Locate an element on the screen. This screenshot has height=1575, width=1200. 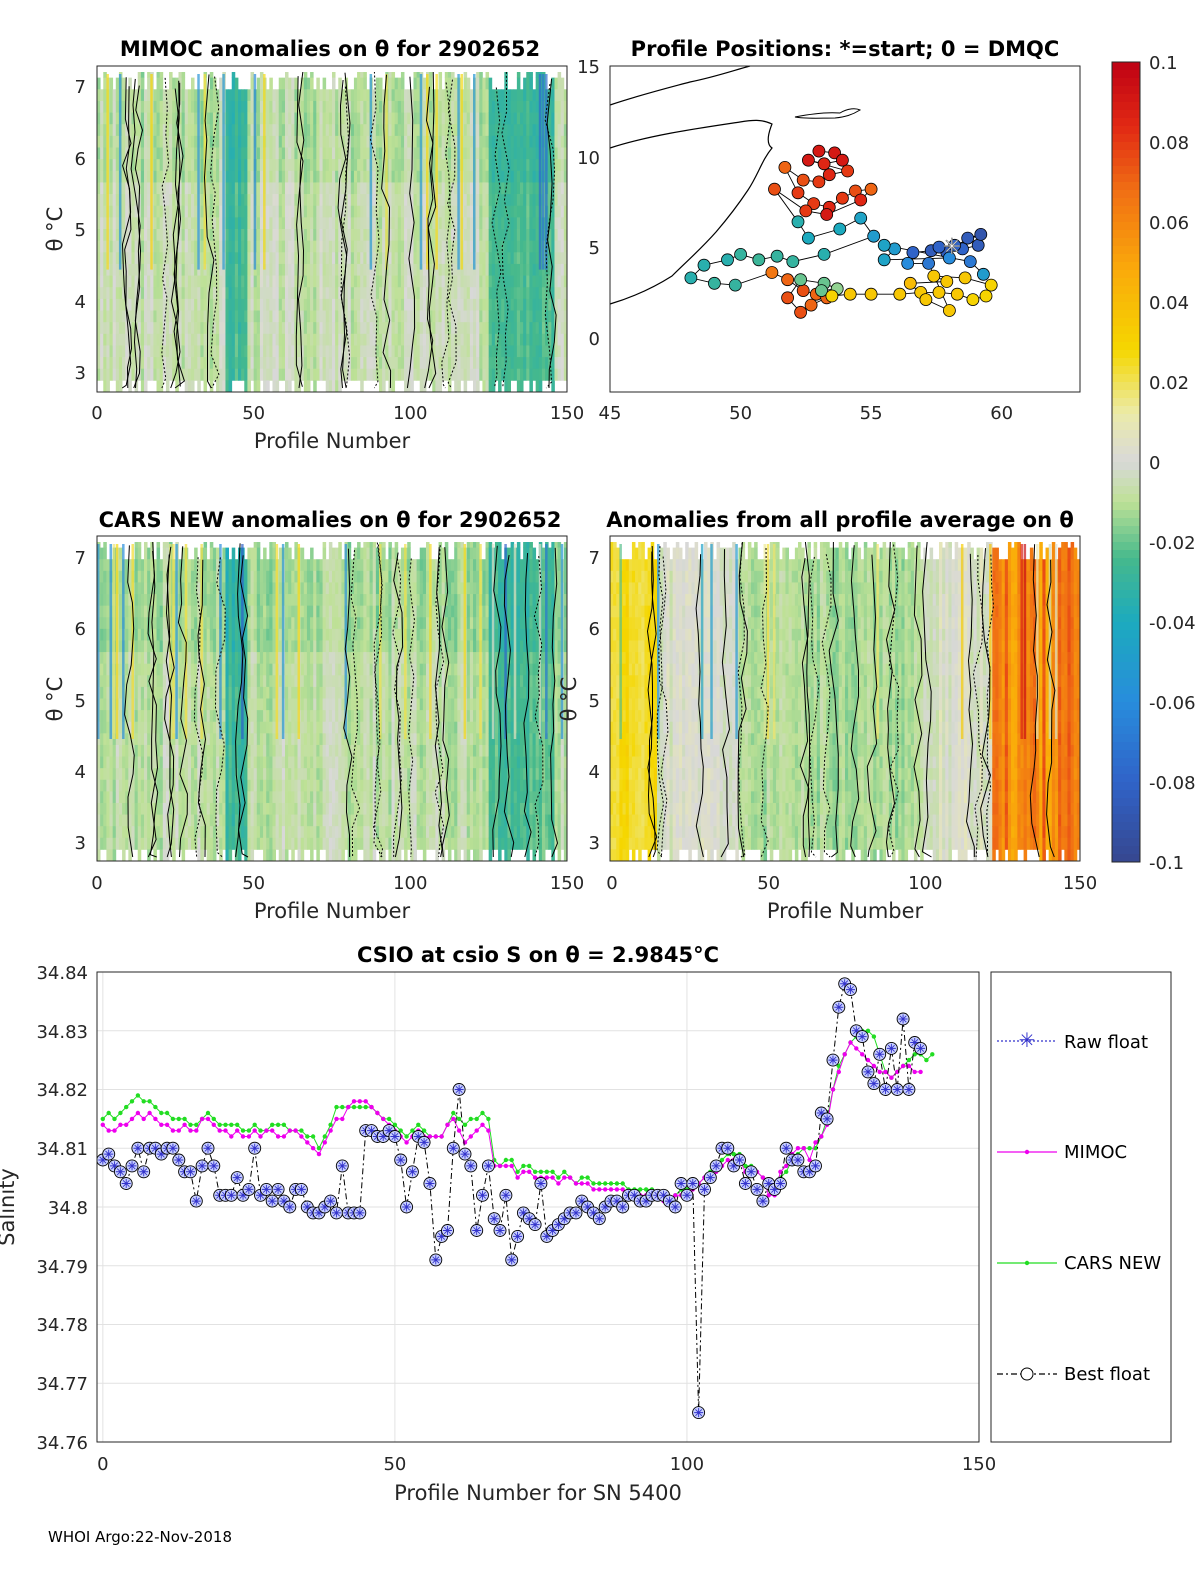
heatmap-streak is located at coordinates (371, 172).